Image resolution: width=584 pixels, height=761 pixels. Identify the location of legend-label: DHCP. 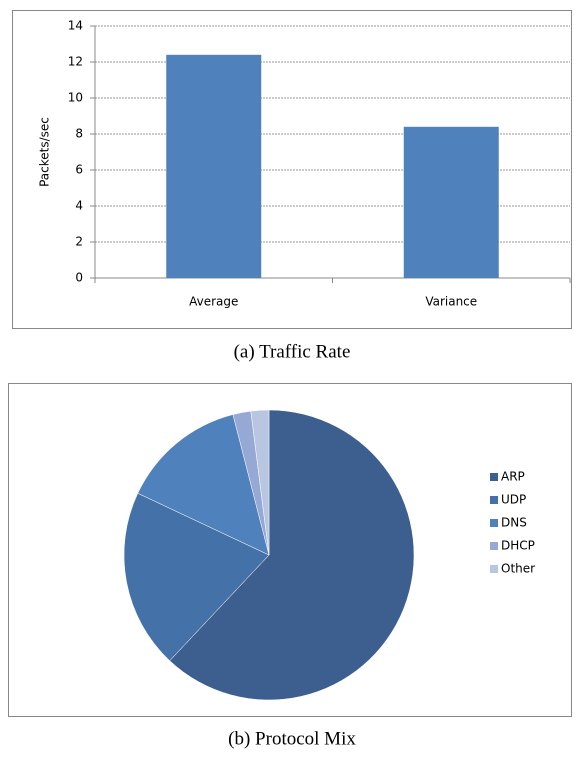
(518, 546).